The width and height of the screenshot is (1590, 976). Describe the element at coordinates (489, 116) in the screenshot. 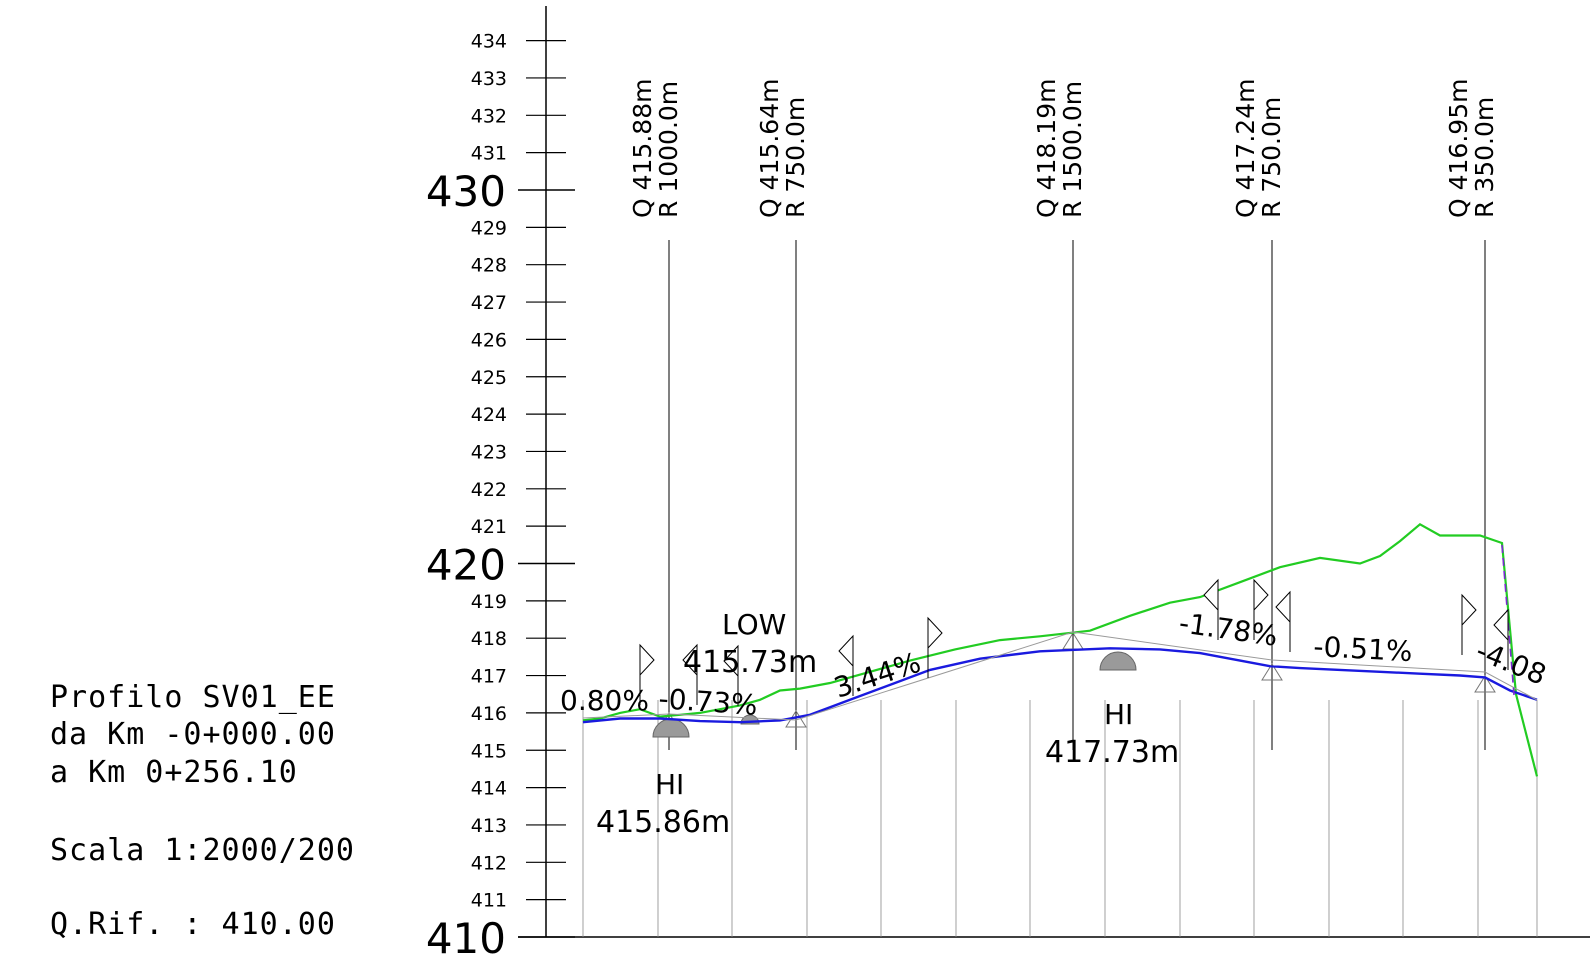

I see `tick-label: 432` at that location.